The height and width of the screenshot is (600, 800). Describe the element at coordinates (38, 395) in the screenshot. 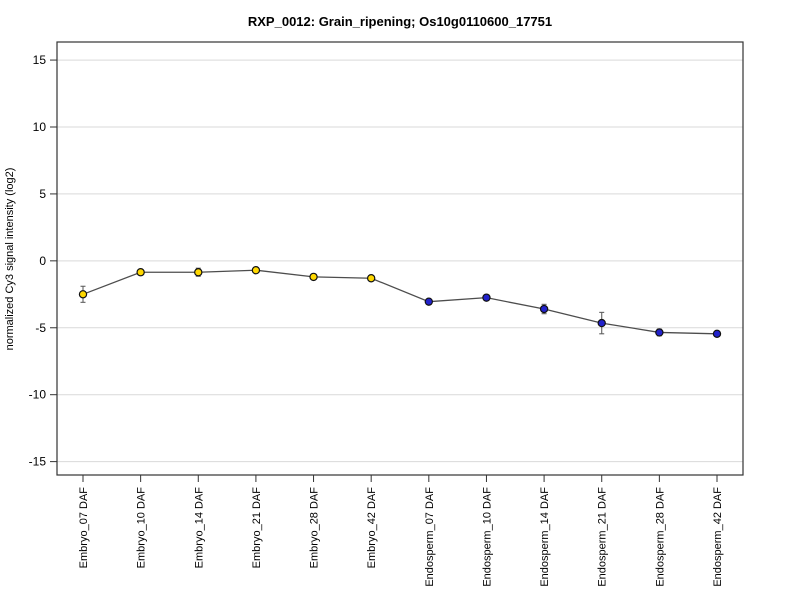

I see `y-tick-label: -10` at that location.